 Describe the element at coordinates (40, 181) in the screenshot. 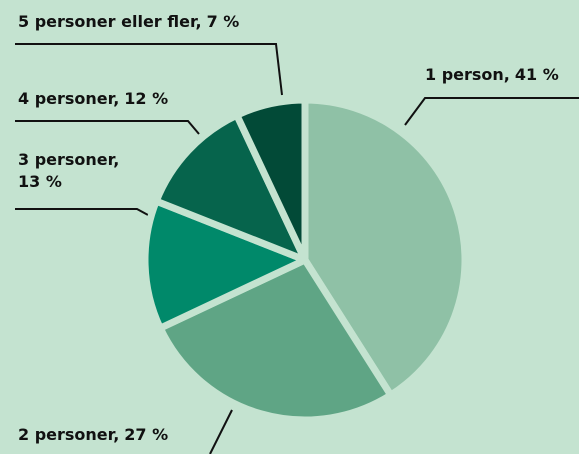

I see `value-label: 13 %` at that location.